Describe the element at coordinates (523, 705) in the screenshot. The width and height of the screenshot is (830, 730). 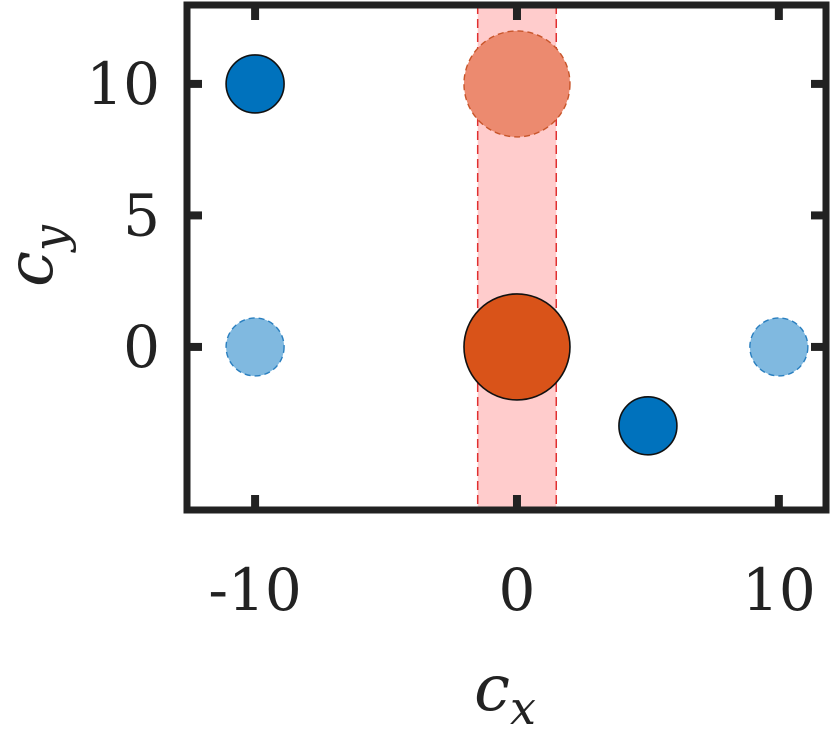
I see `x-axis-label-sub: x` at that location.